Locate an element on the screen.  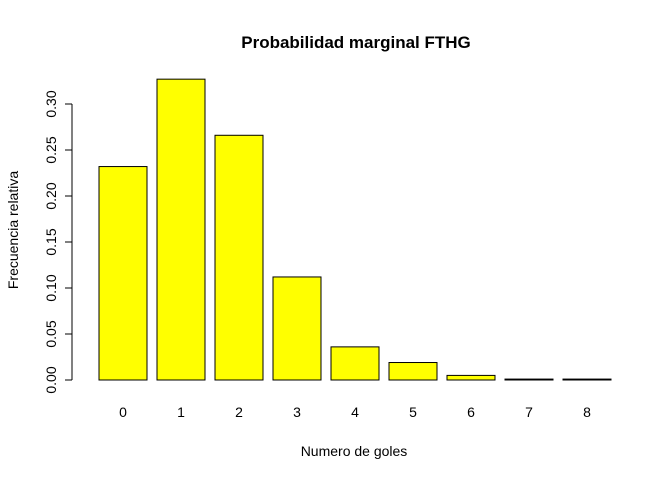
y-tick-label: 0.20 is located at coordinates (51, 195).